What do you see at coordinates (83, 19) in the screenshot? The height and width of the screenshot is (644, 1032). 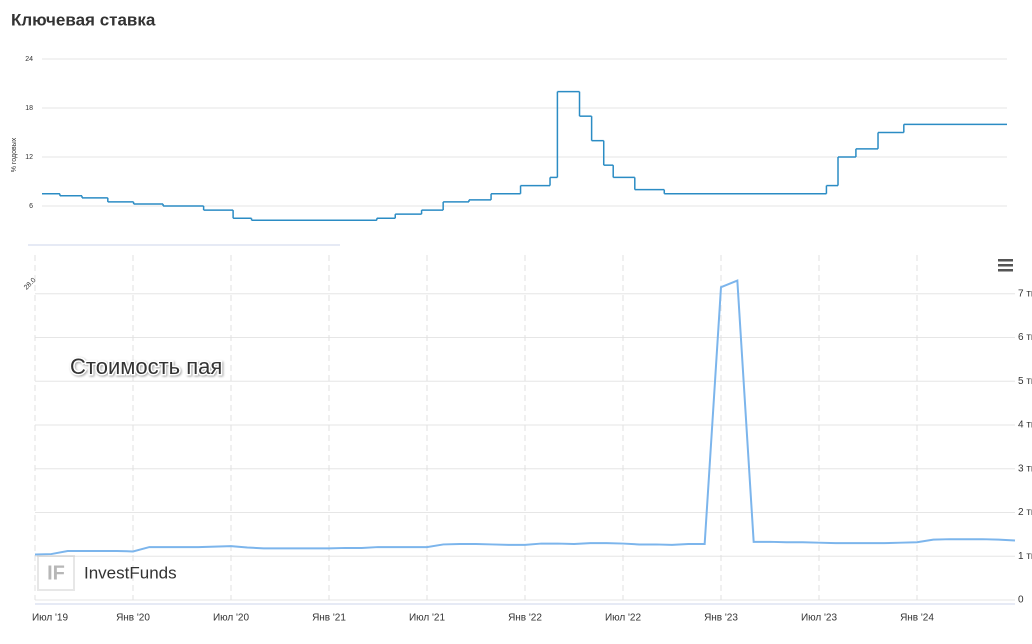 I see `chart-title: Ключевая ставка` at bounding box center [83, 19].